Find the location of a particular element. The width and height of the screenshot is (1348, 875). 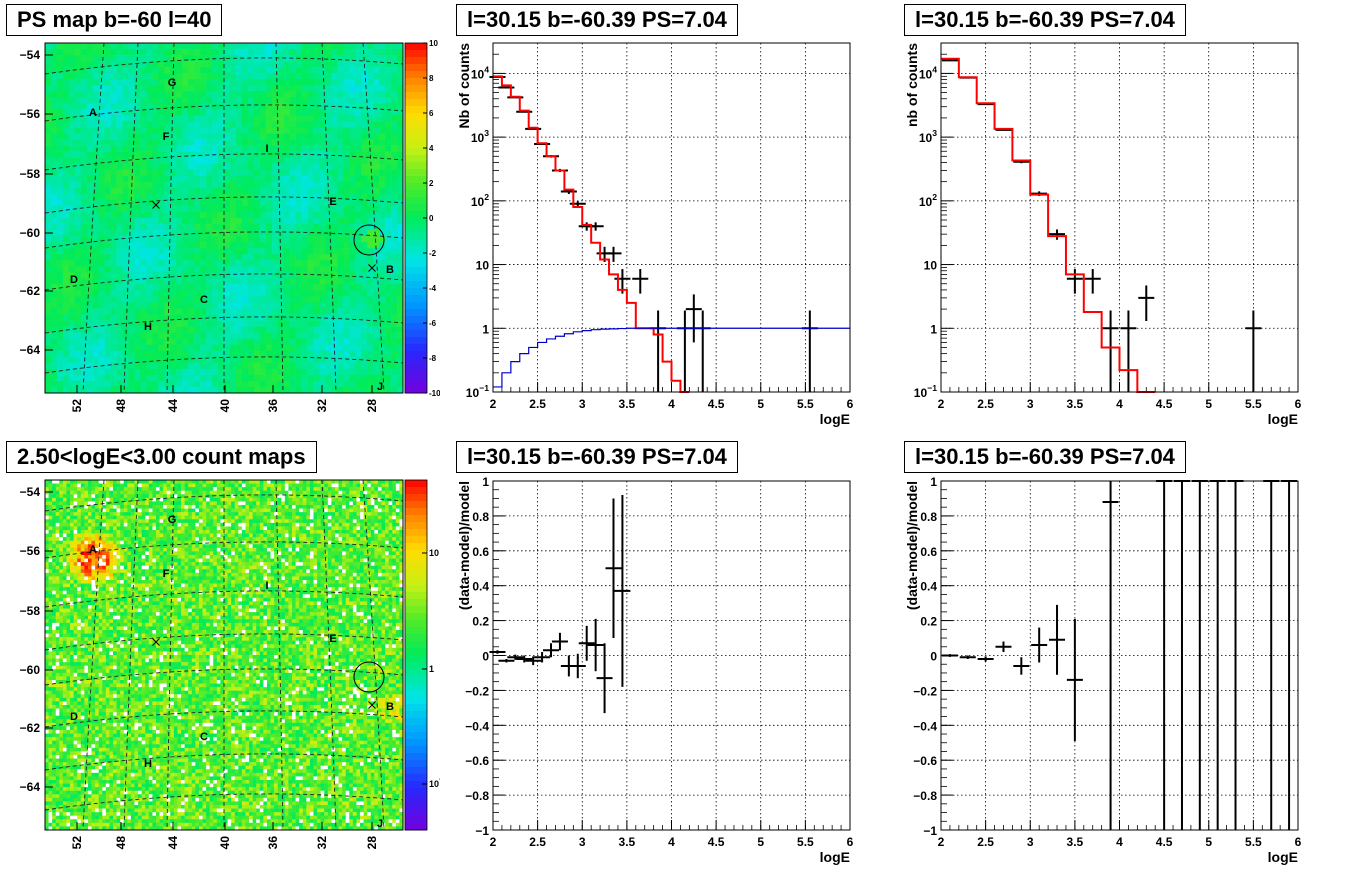

y-tick-label: 104 is located at coordinates (928, 72).